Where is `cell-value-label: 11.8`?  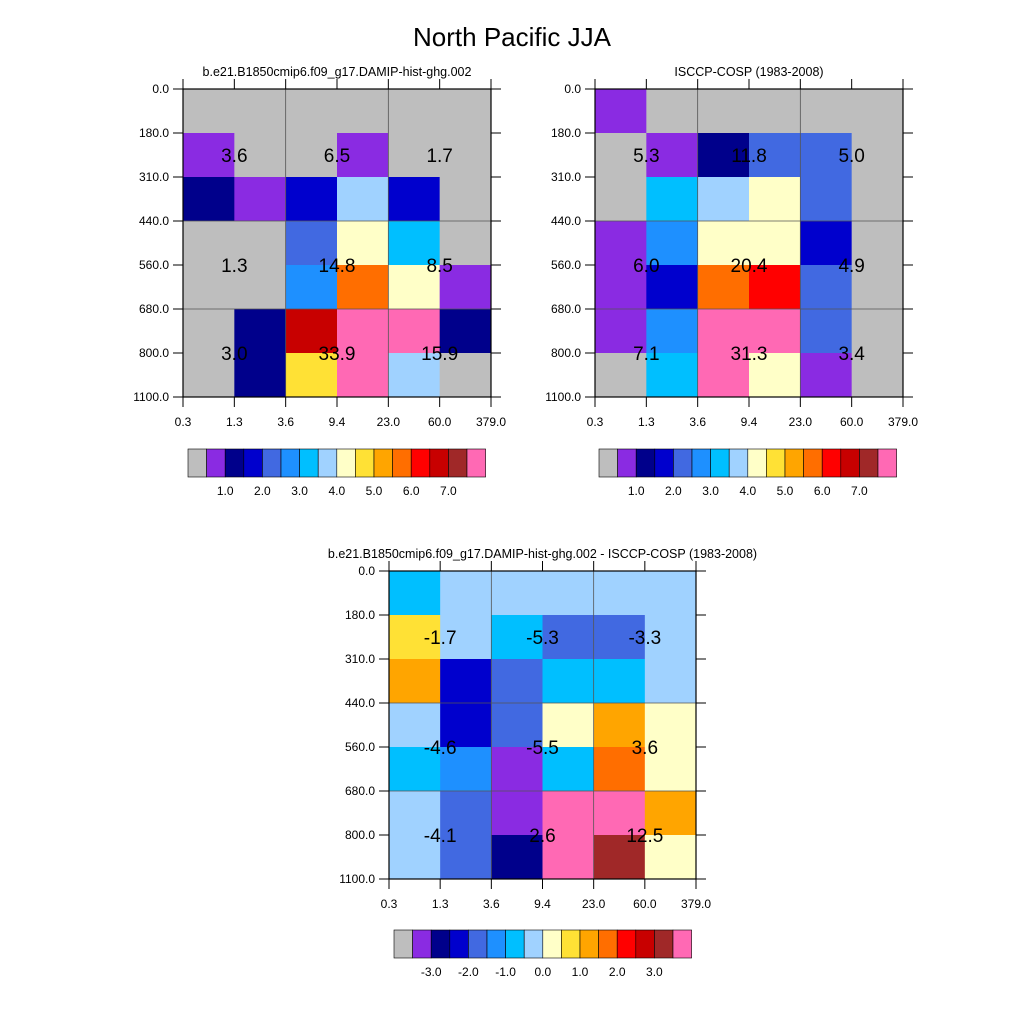 cell-value-label: 11.8 is located at coordinates (749, 156).